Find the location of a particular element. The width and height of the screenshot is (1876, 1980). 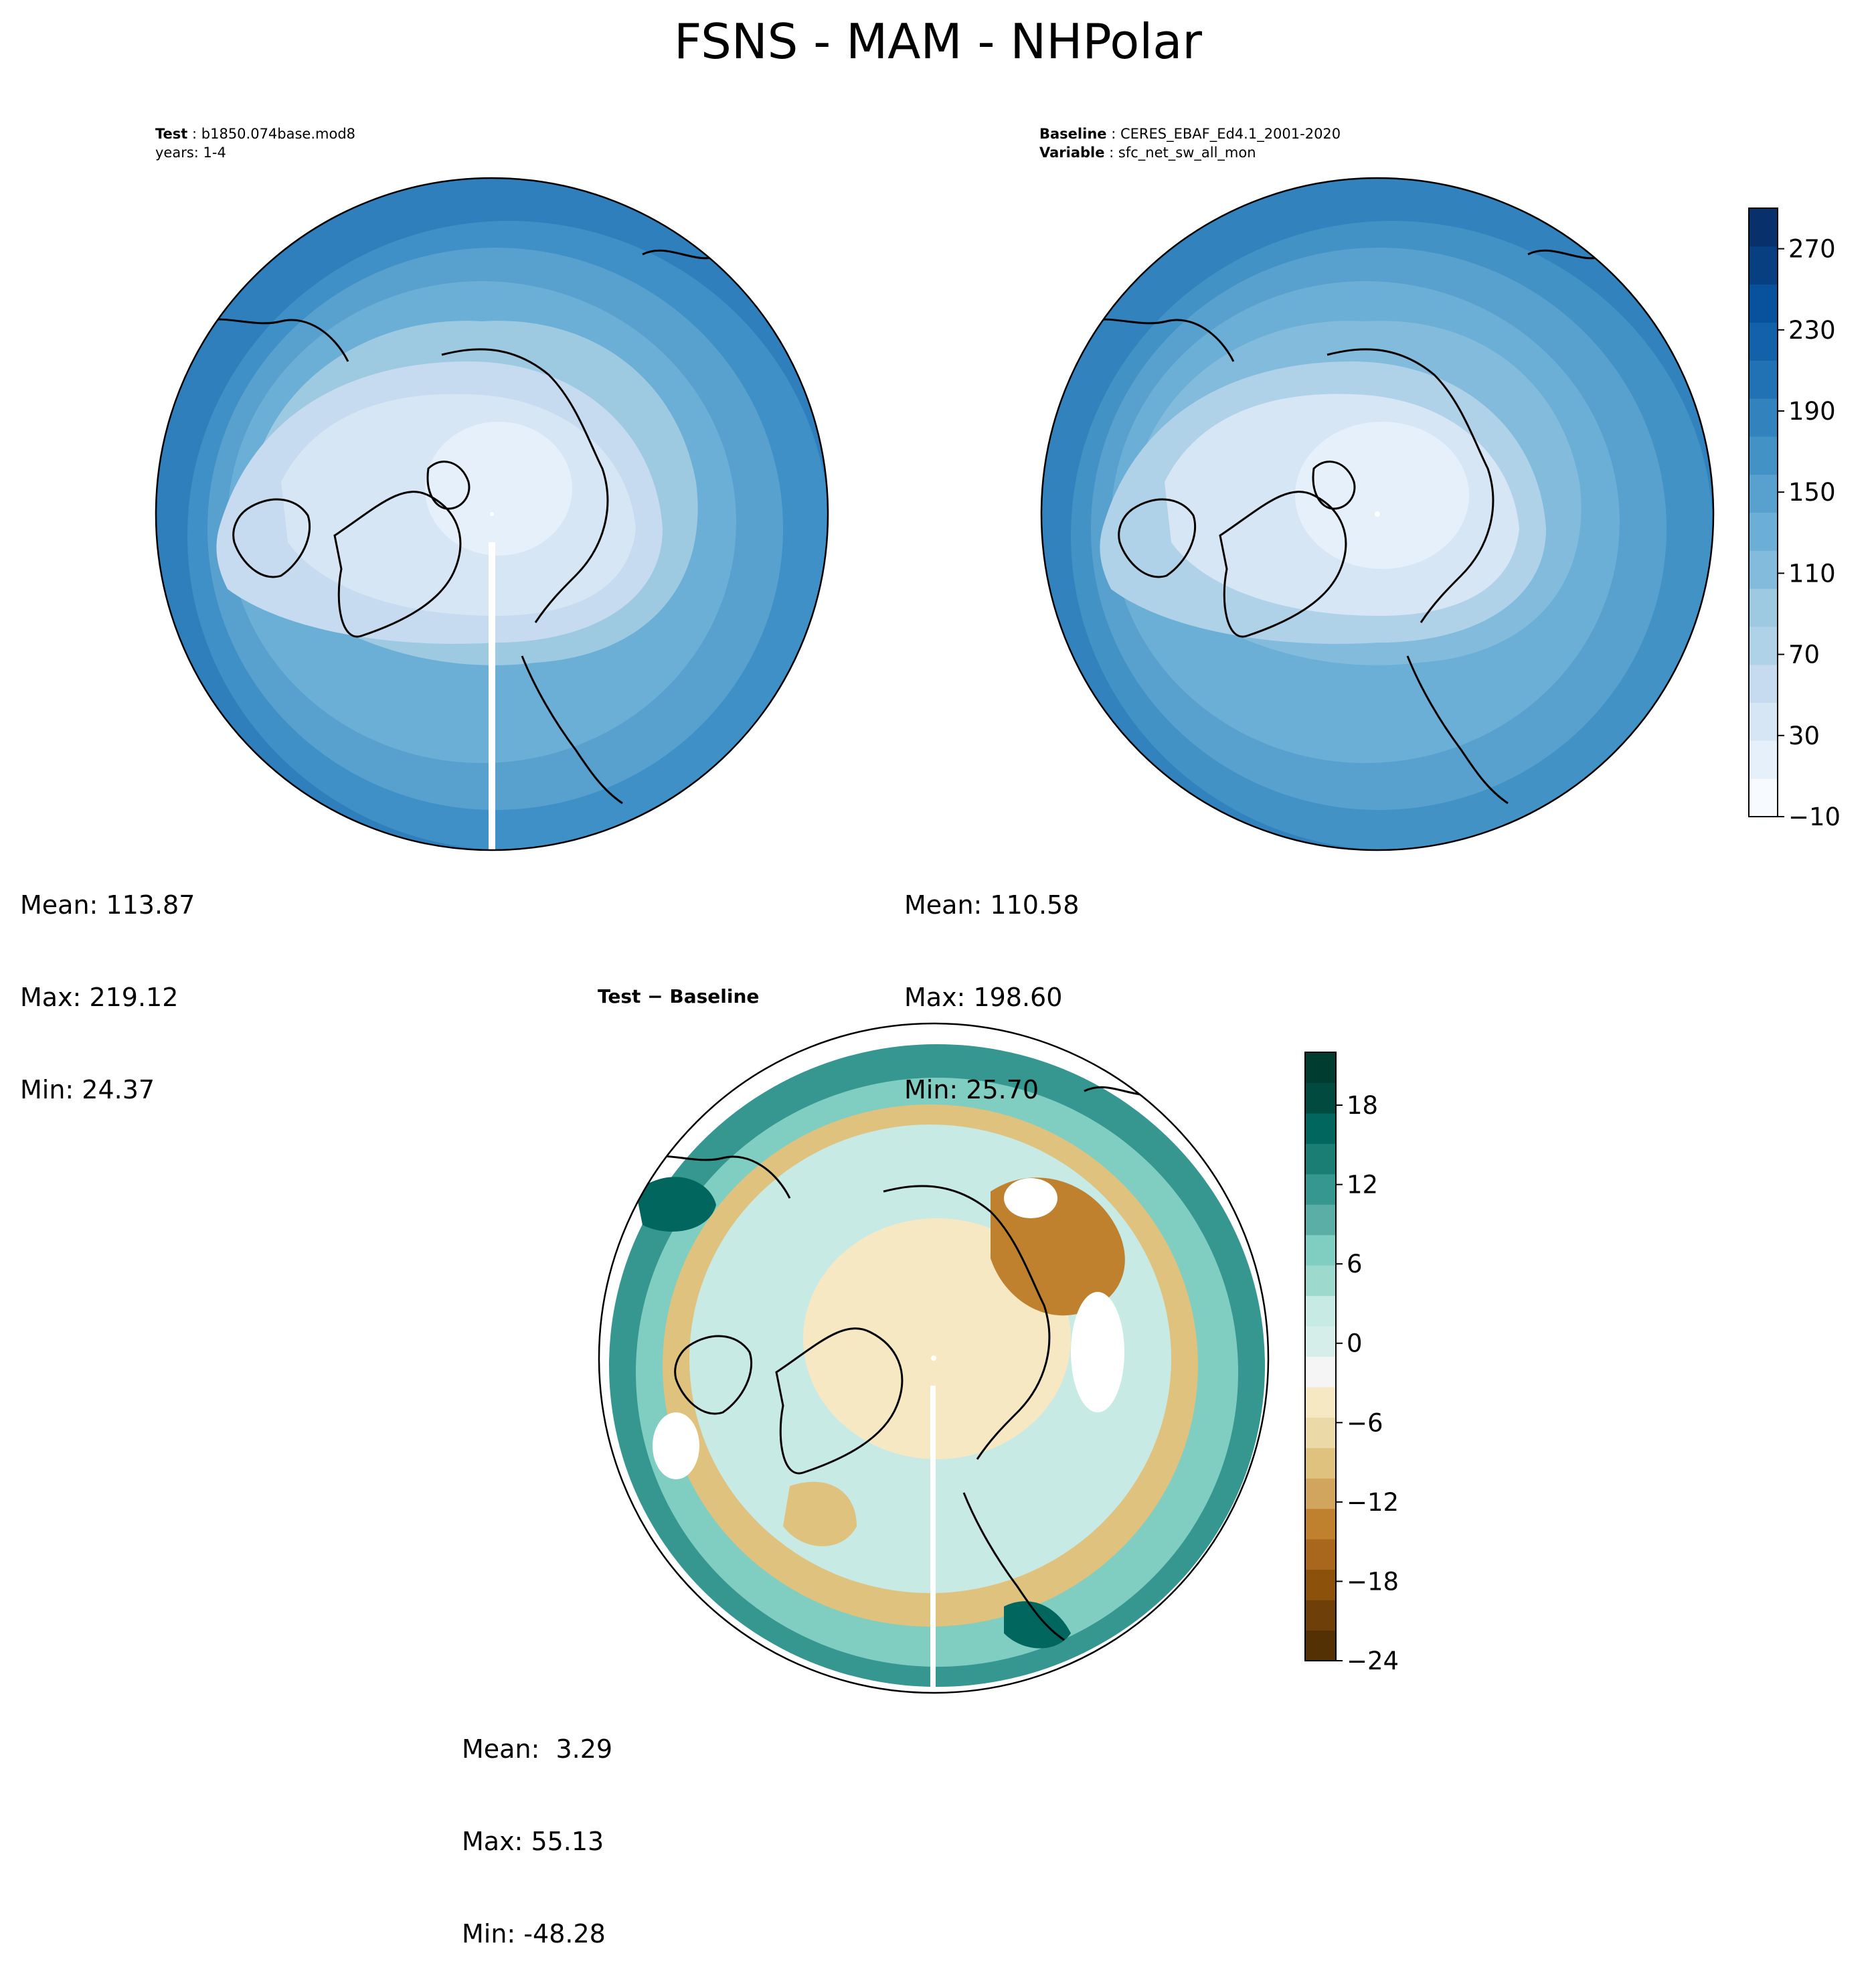

diff-colorbar-tick-label: −12 is located at coordinates (1373, 1502).